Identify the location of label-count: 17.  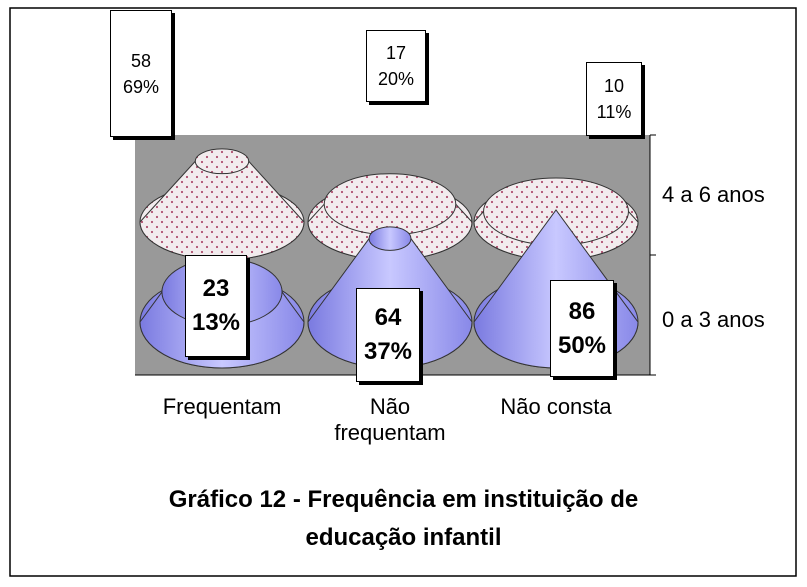
(396, 53).